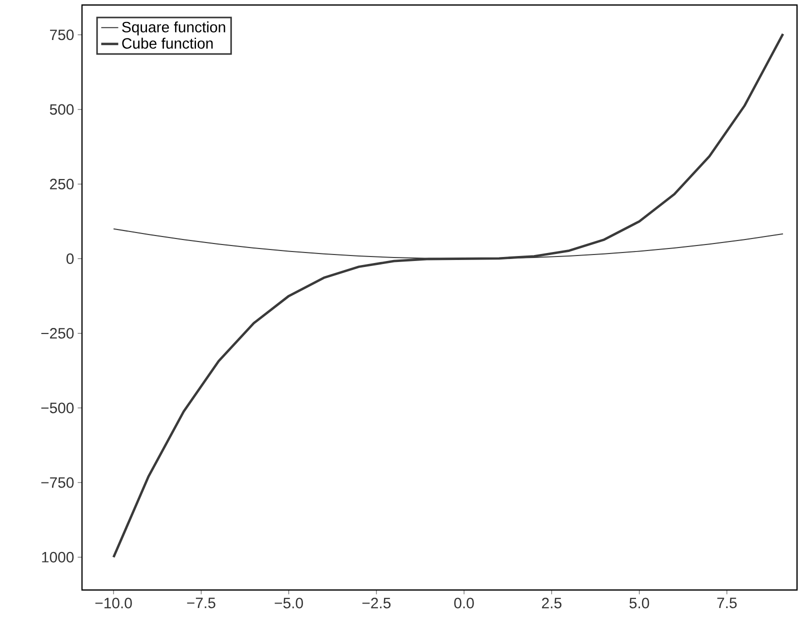 The width and height of the screenshot is (798, 619). Describe the element at coordinates (376, 603) in the screenshot. I see `x-tick-label: −2.5` at that location.